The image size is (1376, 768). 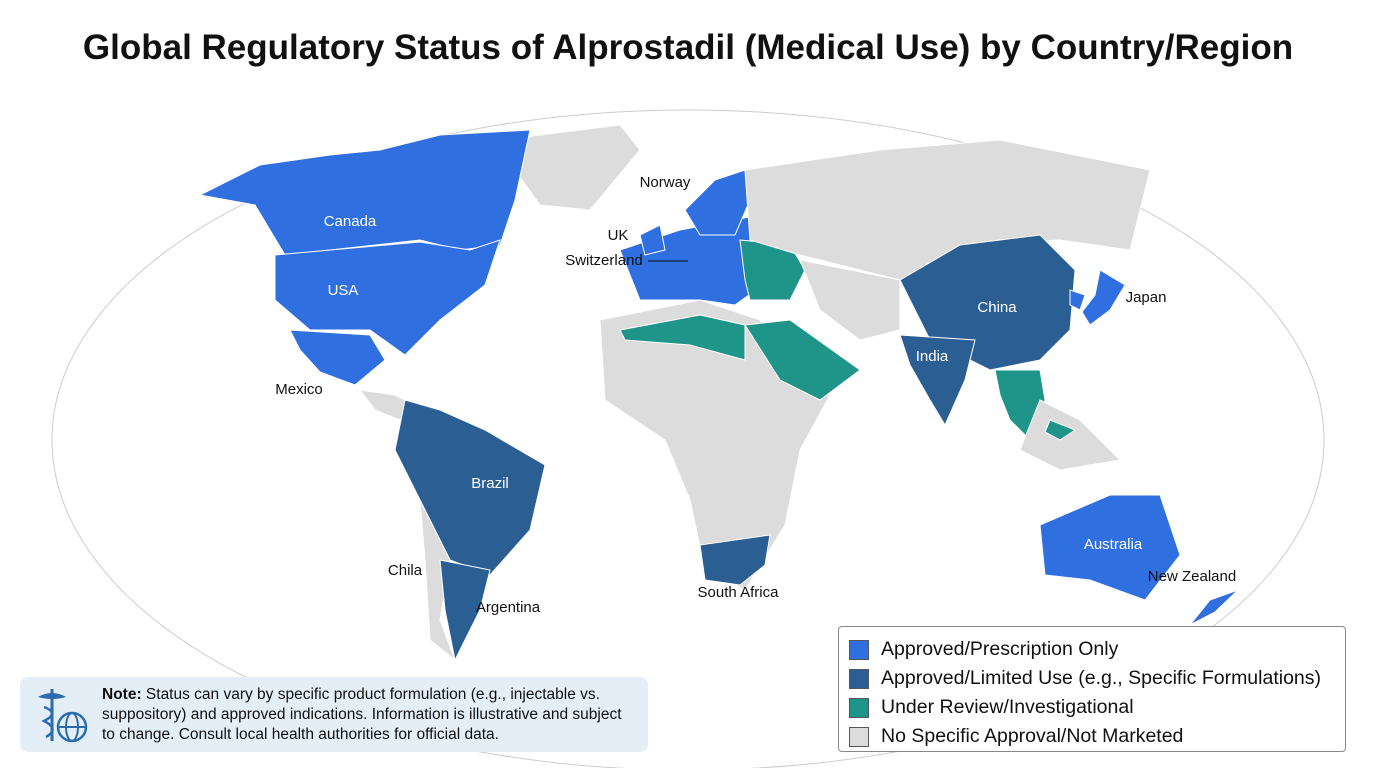 What do you see at coordinates (997, 307) in the screenshot?
I see `country-label: China` at bounding box center [997, 307].